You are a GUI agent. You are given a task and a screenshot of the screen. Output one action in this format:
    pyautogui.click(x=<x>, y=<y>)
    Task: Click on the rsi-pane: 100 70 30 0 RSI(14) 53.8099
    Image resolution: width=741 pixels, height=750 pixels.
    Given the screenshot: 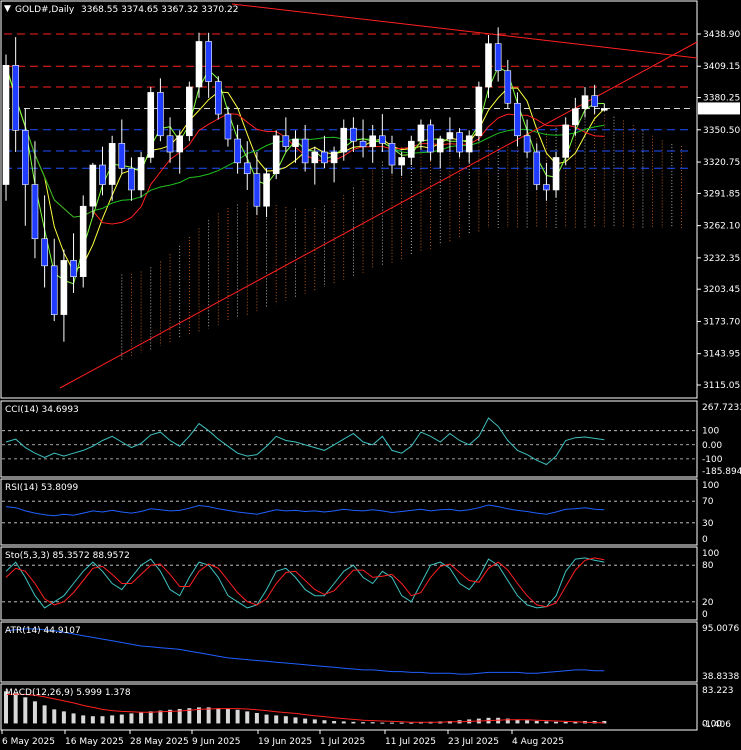 What is the action you would take?
    pyautogui.click(x=359, y=512)
    